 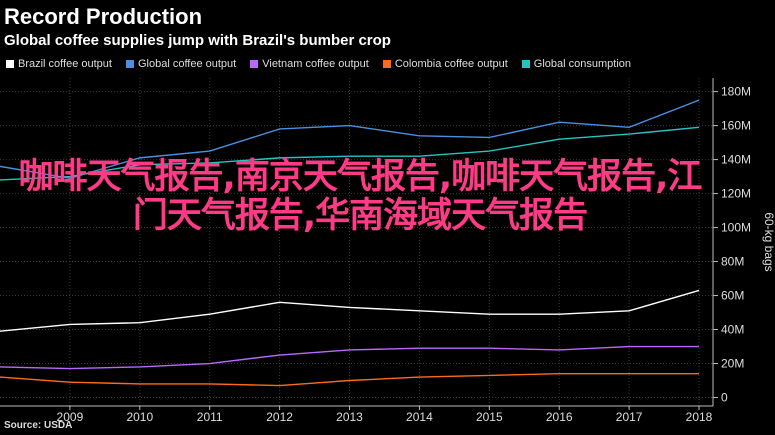 What do you see at coordinates (129, 64) in the screenshot?
I see `legend-swatch-global-output` at bounding box center [129, 64].